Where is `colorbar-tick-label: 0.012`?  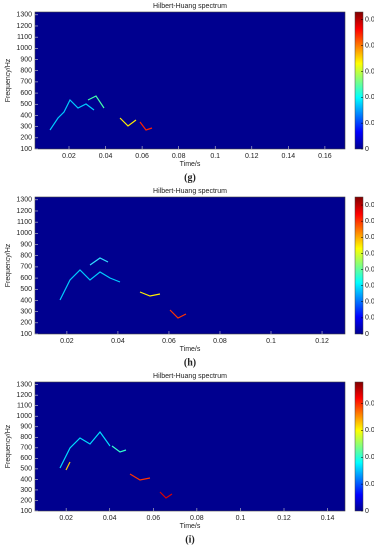
colorbar-tick-label: 0.012 is located at coordinates (369, 237).